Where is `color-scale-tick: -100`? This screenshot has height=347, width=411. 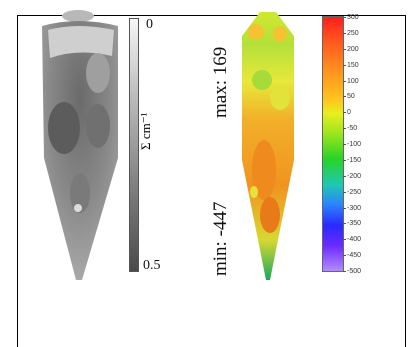
color-scale-tick: -100 is located at coordinates (352, 144).